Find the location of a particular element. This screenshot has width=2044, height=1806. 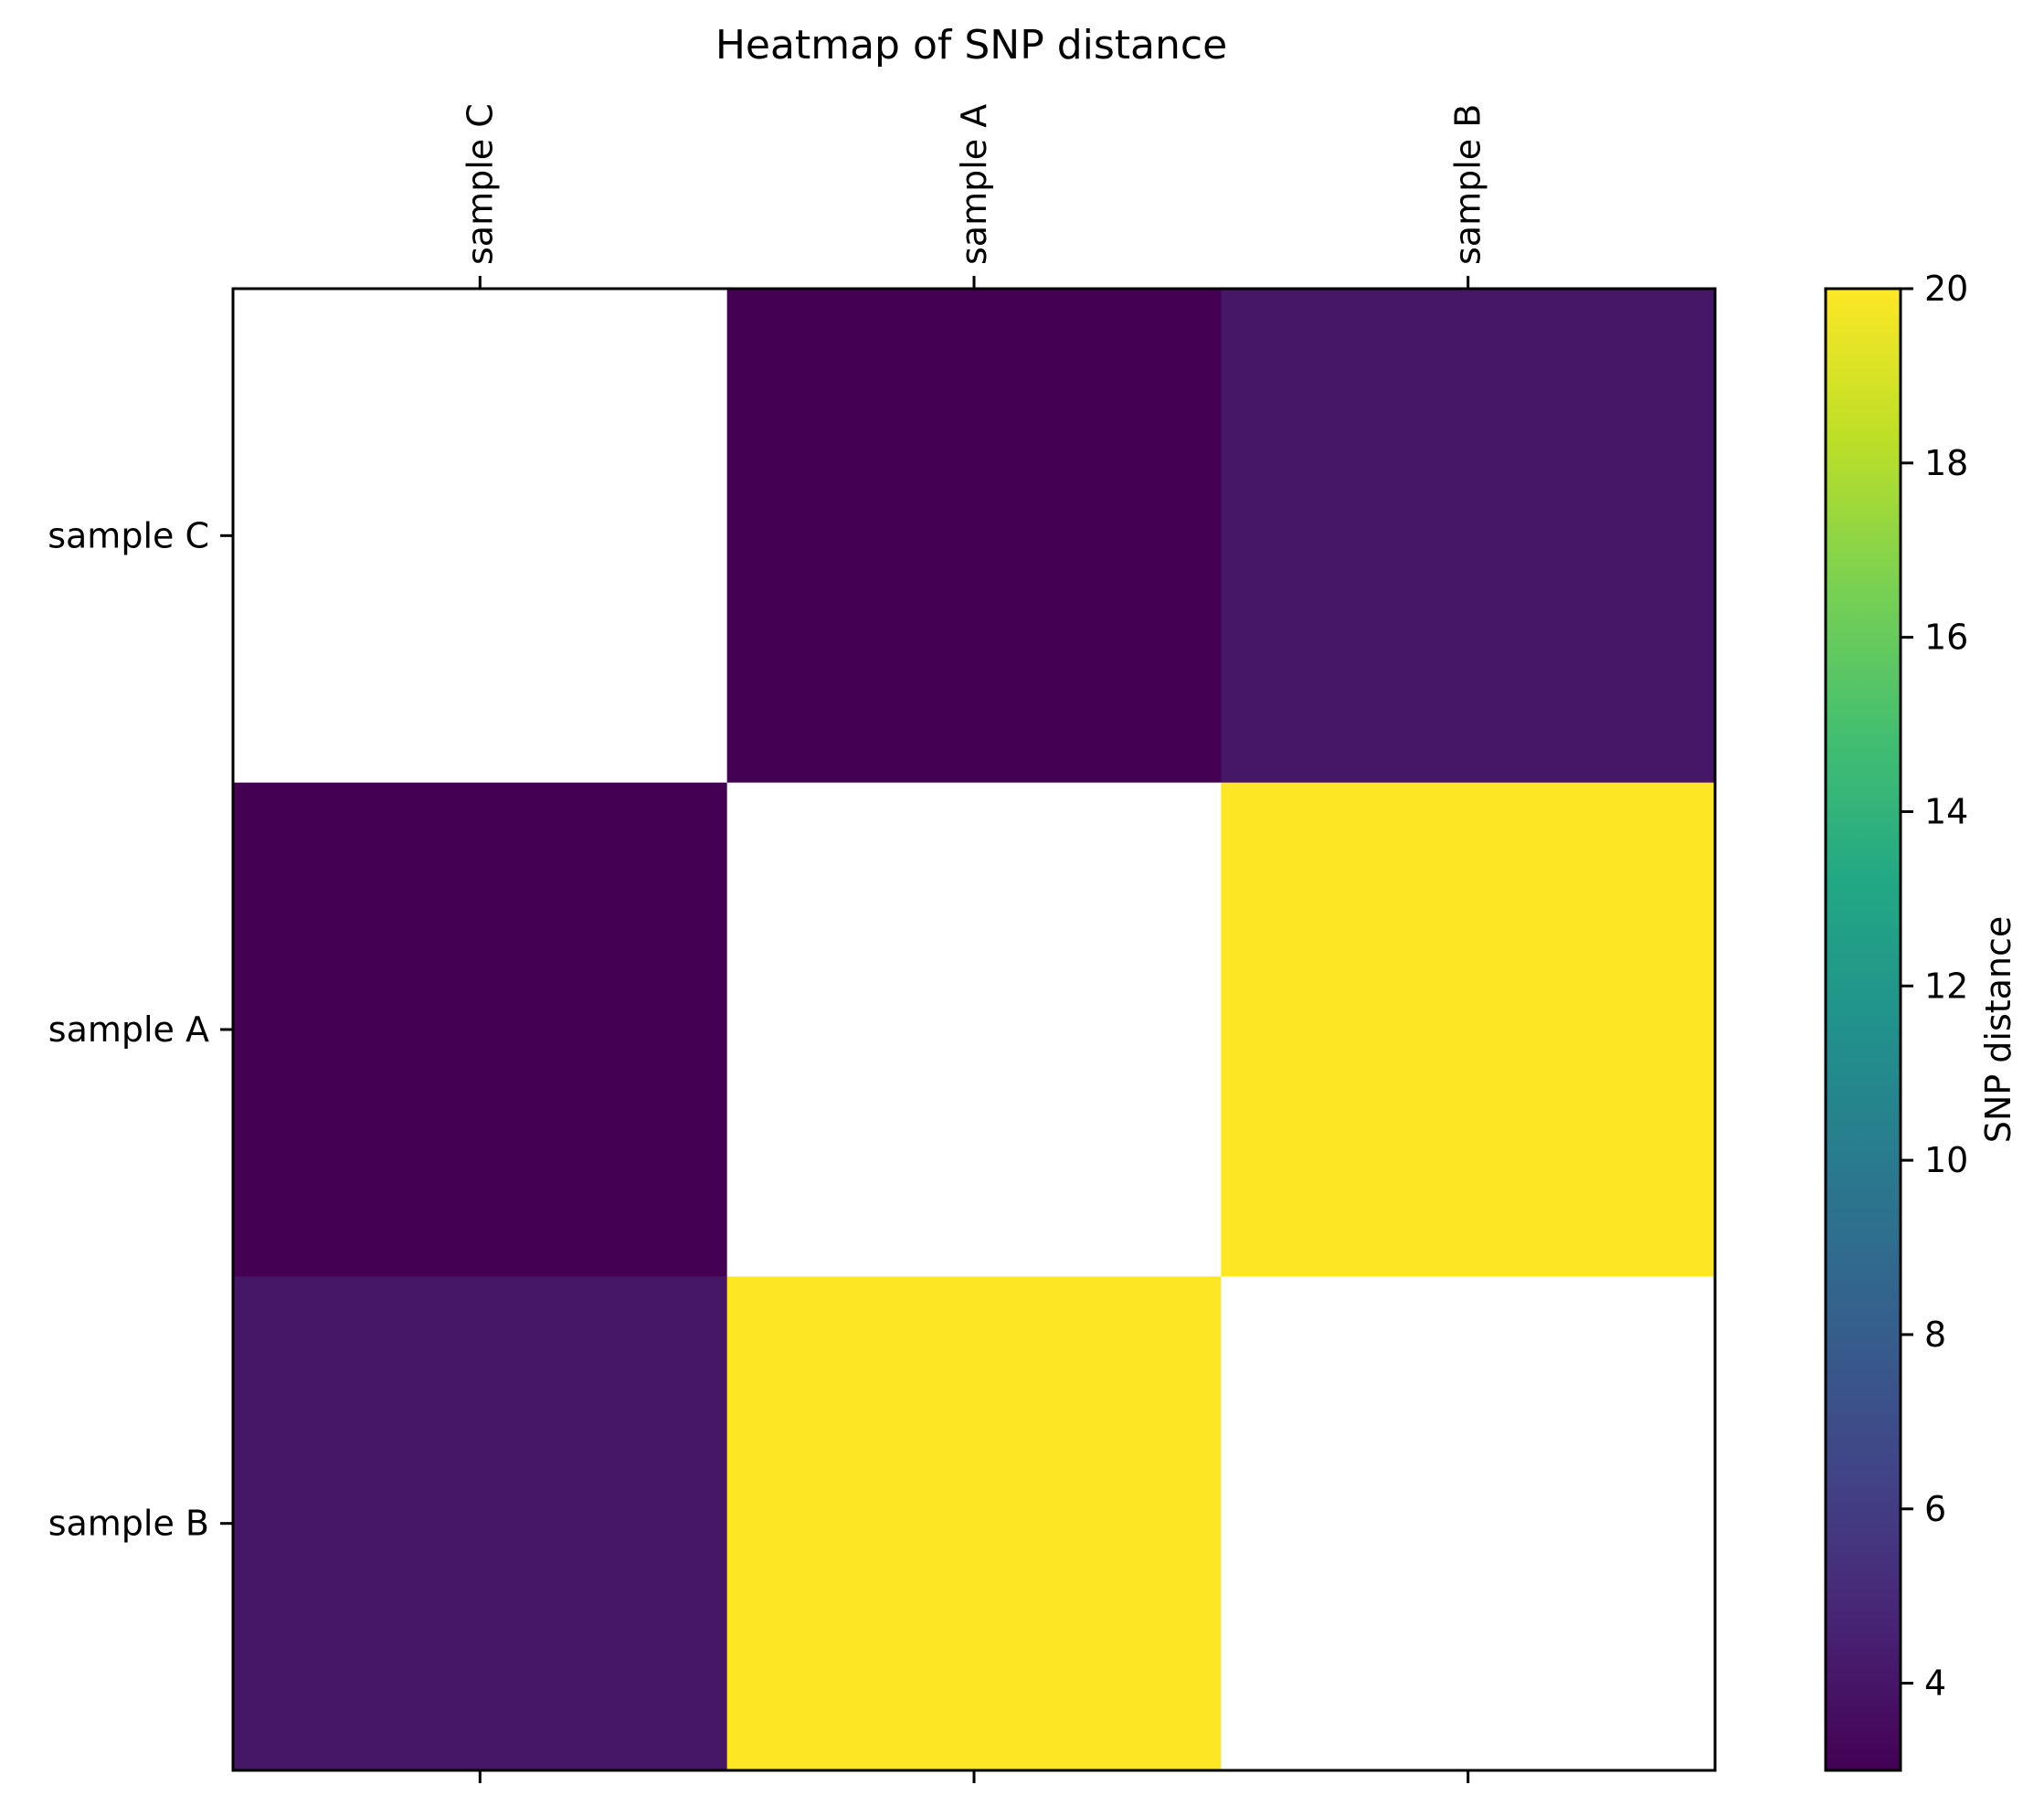

colorbar-tick-label: 20 is located at coordinates (1946, 289).